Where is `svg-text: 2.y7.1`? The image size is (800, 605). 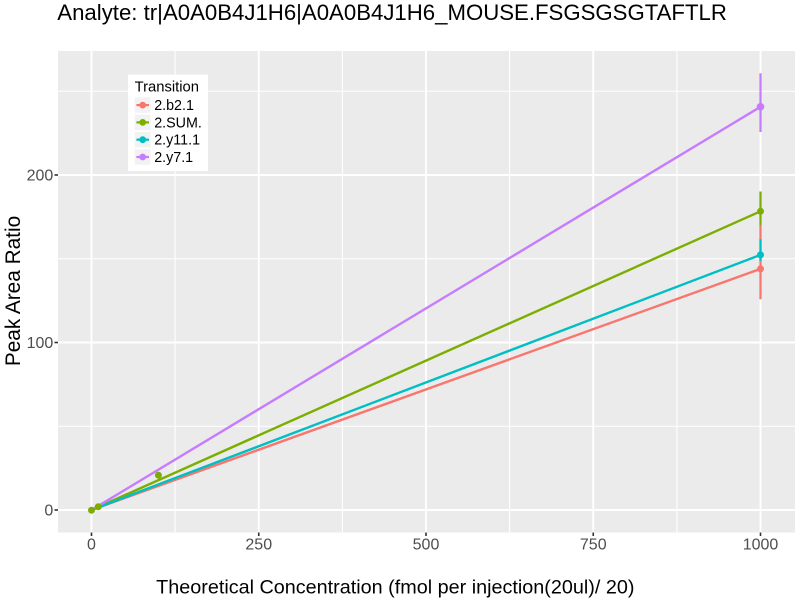 svg-text: 2.y7.1 is located at coordinates (173, 158).